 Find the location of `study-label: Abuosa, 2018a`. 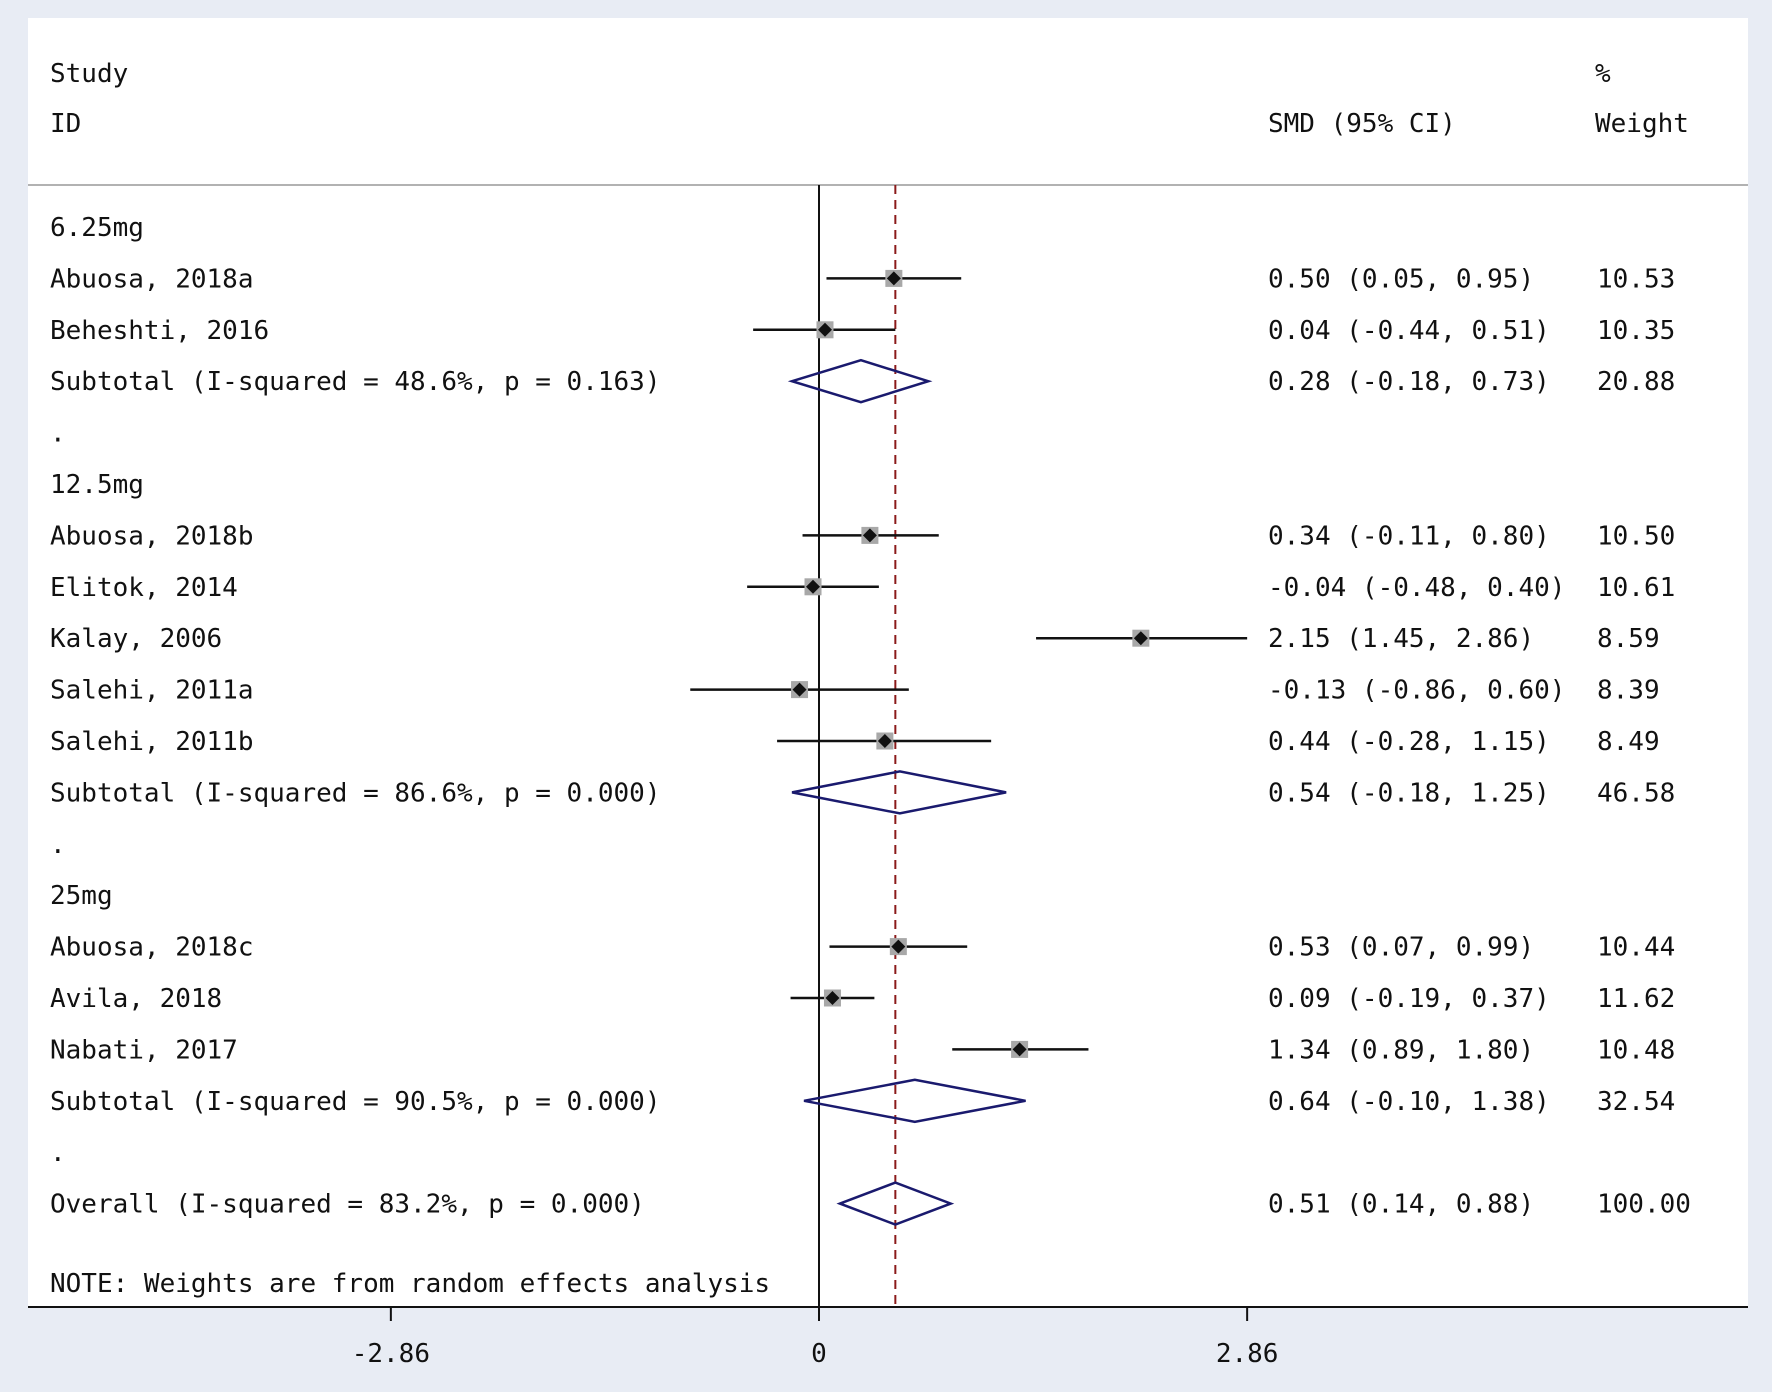

study-label: Abuosa, 2018a is located at coordinates (152, 279).